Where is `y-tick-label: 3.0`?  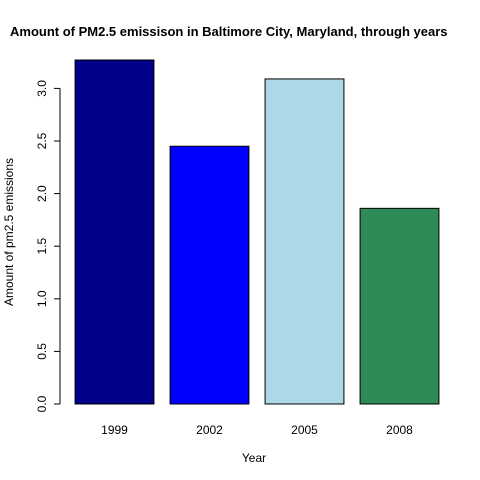 y-tick-label: 3.0 is located at coordinates (42, 88).